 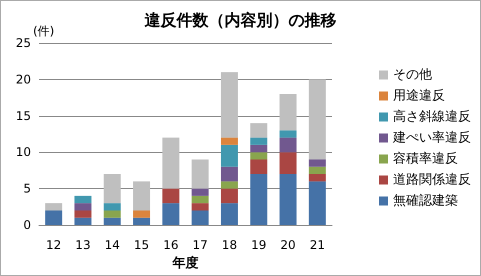 What do you see at coordinates (432, 116) in the screenshot?
I see `legend-label: 高さ斜線違反` at bounding box center [432, 116].